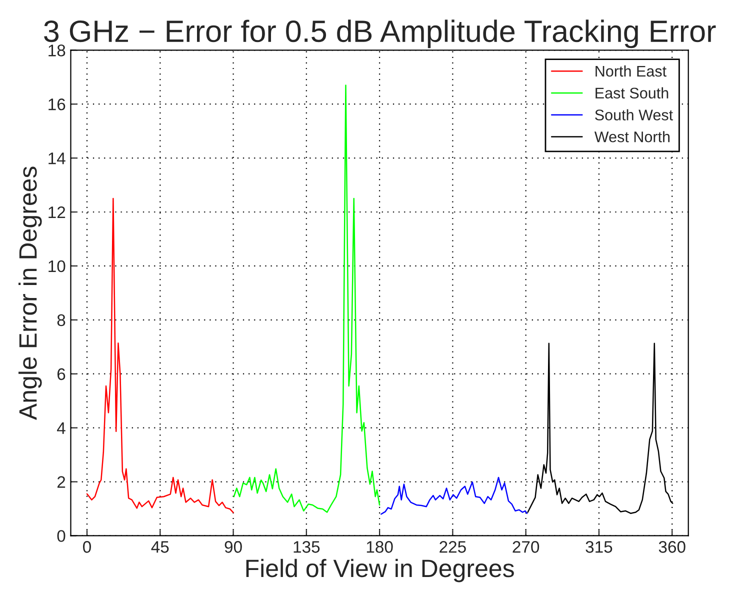 The width and height of the screenshot is (737, 590). Describe the element at coordinates (526, 547) in the screenshot. I see `x-tick-label: 270` at that location.